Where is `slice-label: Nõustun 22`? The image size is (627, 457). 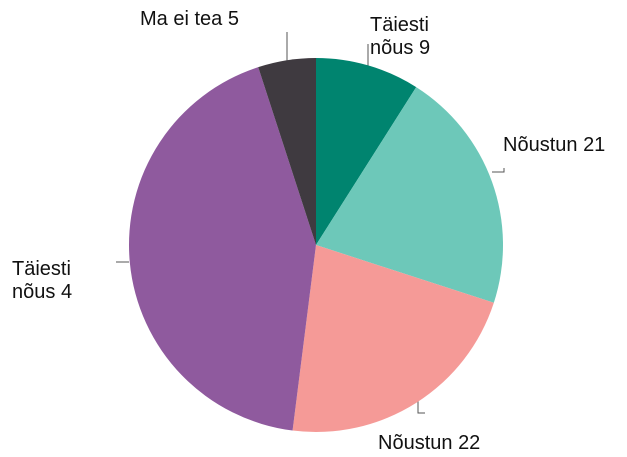
slice-label: Nõustun 22 is located at coordinates (448, 443).